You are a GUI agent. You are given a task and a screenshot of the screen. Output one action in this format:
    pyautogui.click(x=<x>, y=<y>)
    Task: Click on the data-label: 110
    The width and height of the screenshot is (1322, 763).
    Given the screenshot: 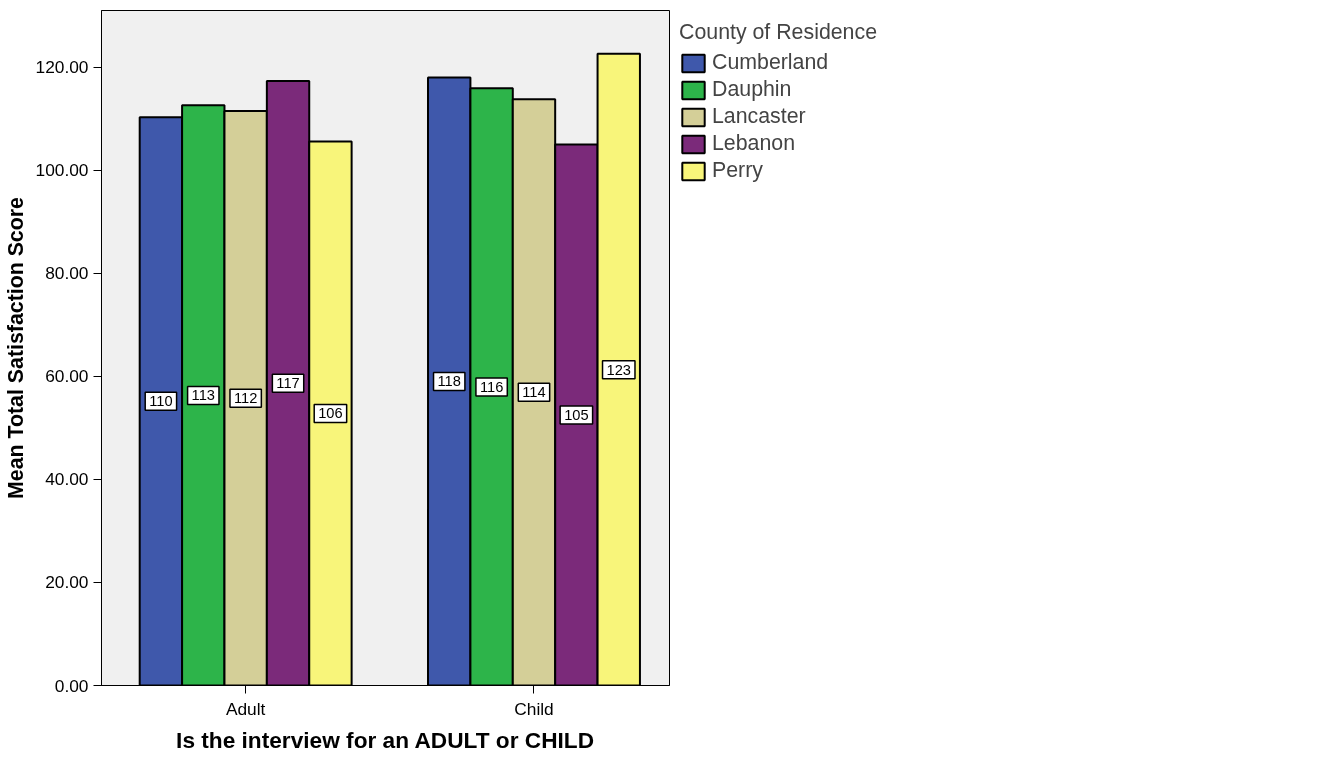 What is the action you would take?
    pyautogui.click(x=161, y=401)
    